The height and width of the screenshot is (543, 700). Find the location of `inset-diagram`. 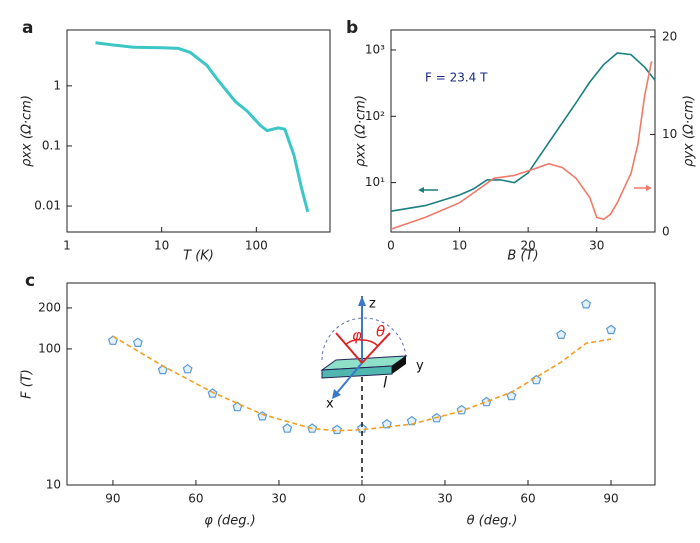

inset-diagram is located at coordinates (364, 387).